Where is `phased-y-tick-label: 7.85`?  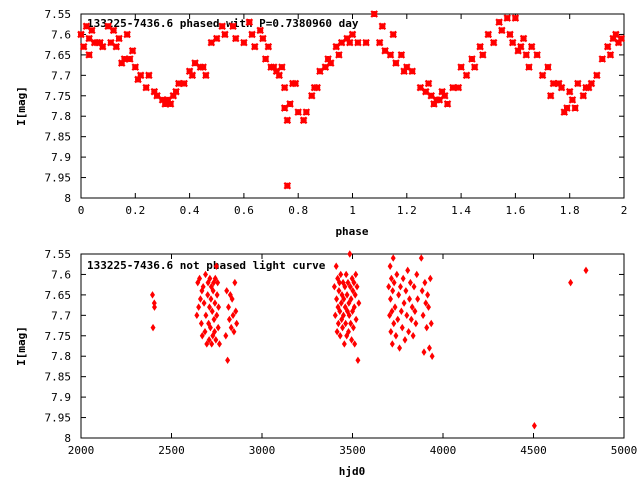
phased-y-tick-label: 7.85 is located at coordinates (58, 137).